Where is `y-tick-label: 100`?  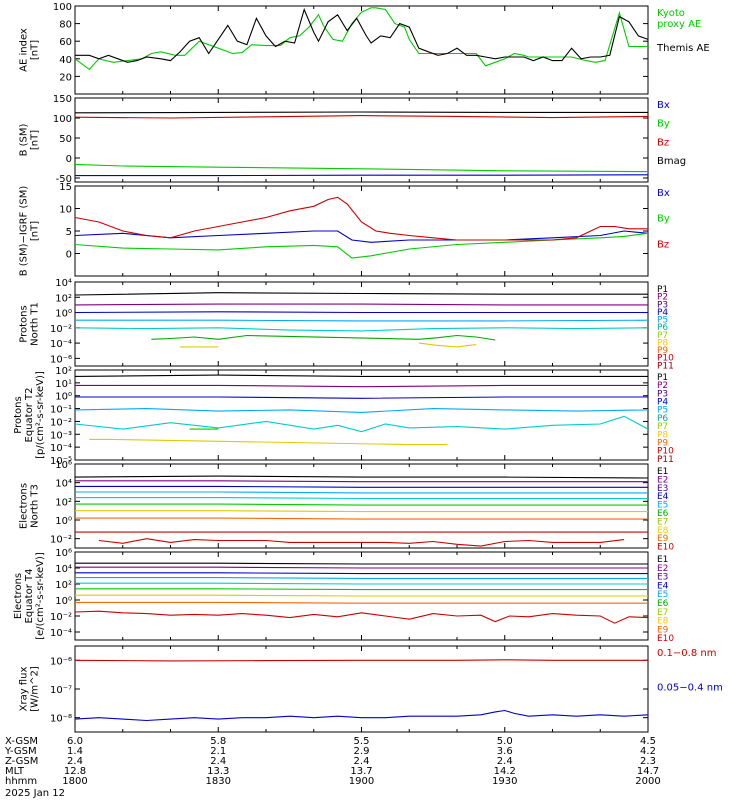 y-tick-label: 100 is located at coordinates (62, 7).